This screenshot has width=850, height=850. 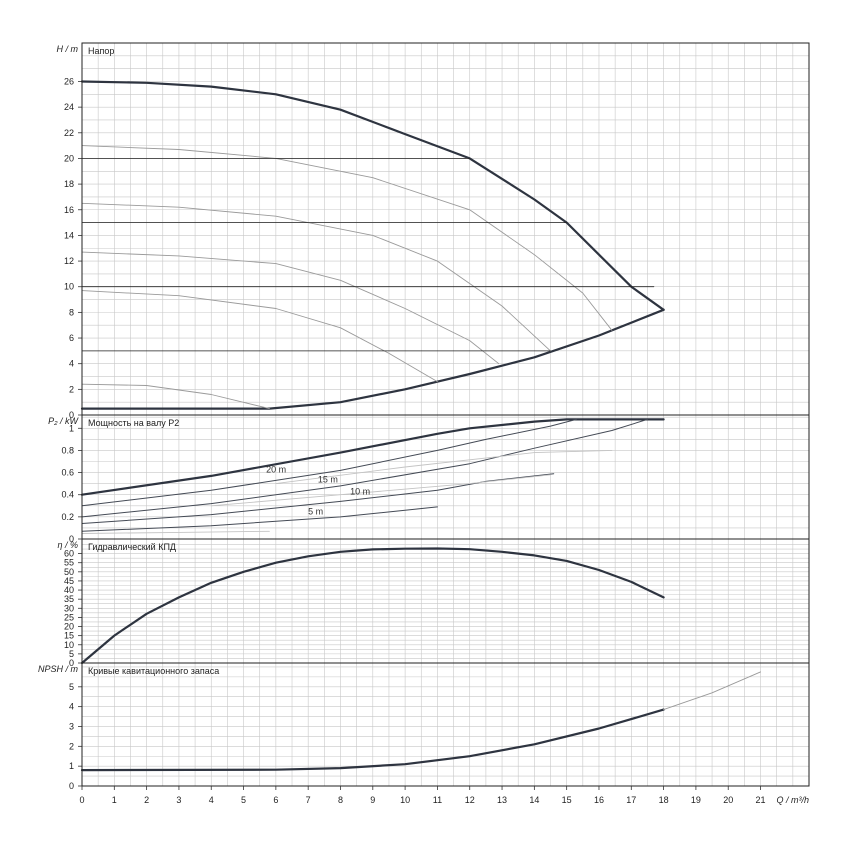 What do you see at coordinates (308, 800) in the screenshot?
I see `x-tick-label: 7` at bounding box center [308, 800].